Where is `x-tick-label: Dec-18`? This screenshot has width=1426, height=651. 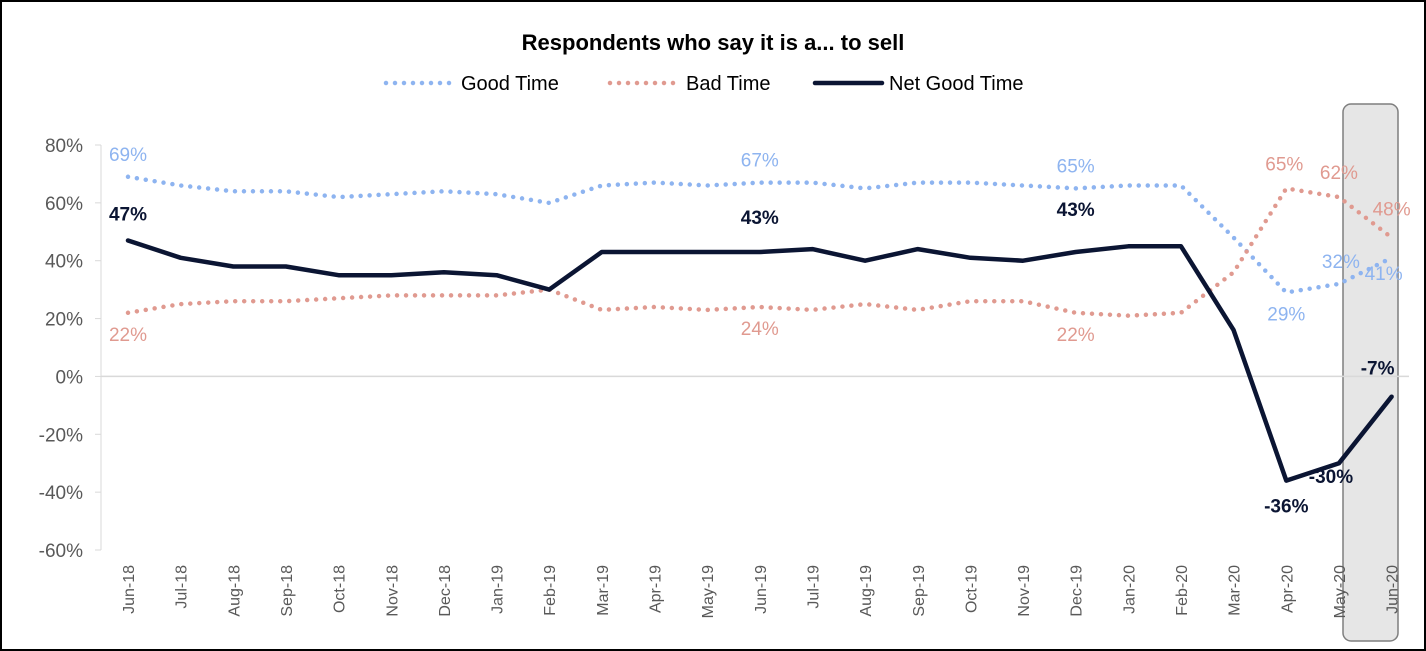 x-tick-label: Dec-18 is located at coordinates (445, 591).